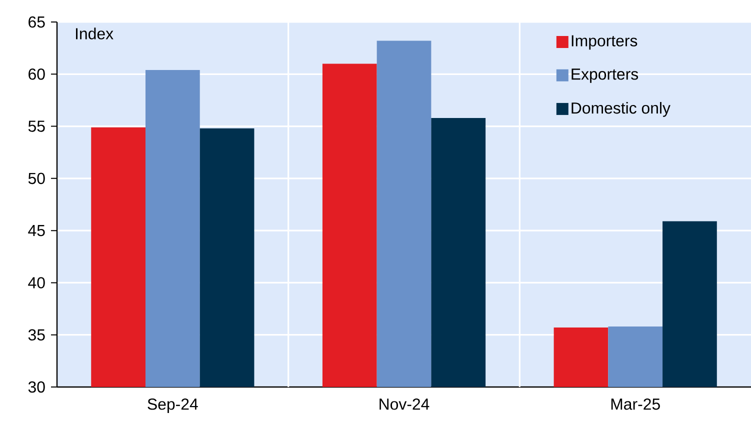 The height and width of the screenshot is (424, 751). What do you see at coordinates (605, 42) in the screenshot?
I see `legend-label: Importers` at bounding box center [605, 42].